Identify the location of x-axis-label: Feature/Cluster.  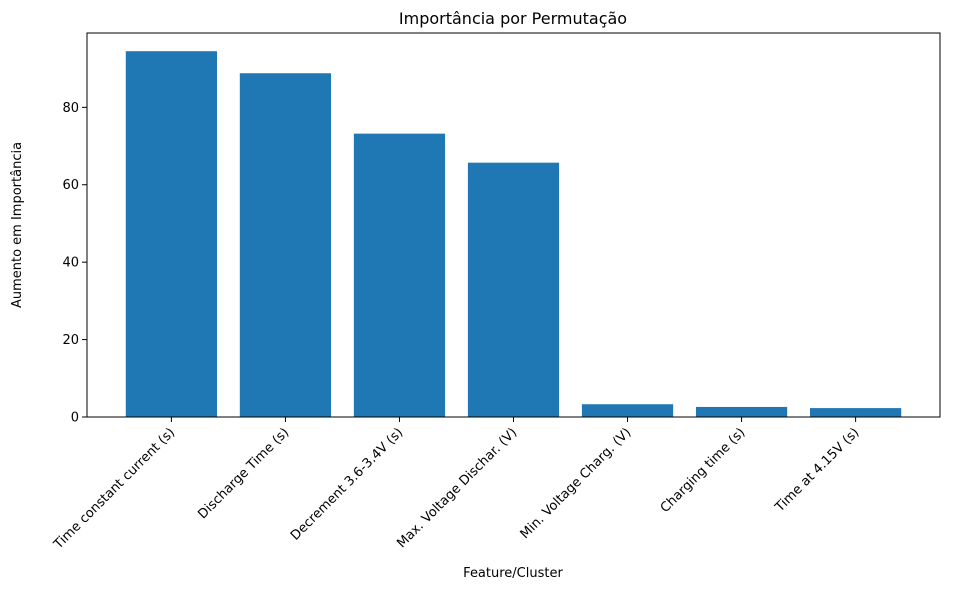
(513, 573).